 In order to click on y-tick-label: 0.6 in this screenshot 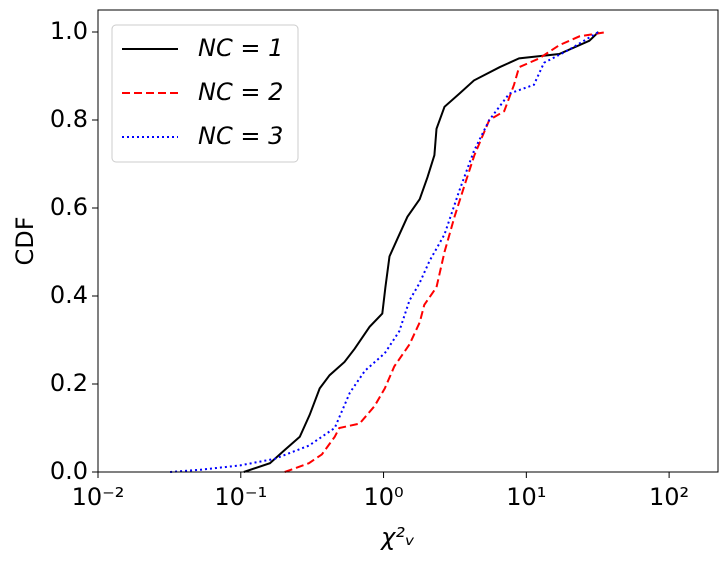, I will do `click(69, 207)`.